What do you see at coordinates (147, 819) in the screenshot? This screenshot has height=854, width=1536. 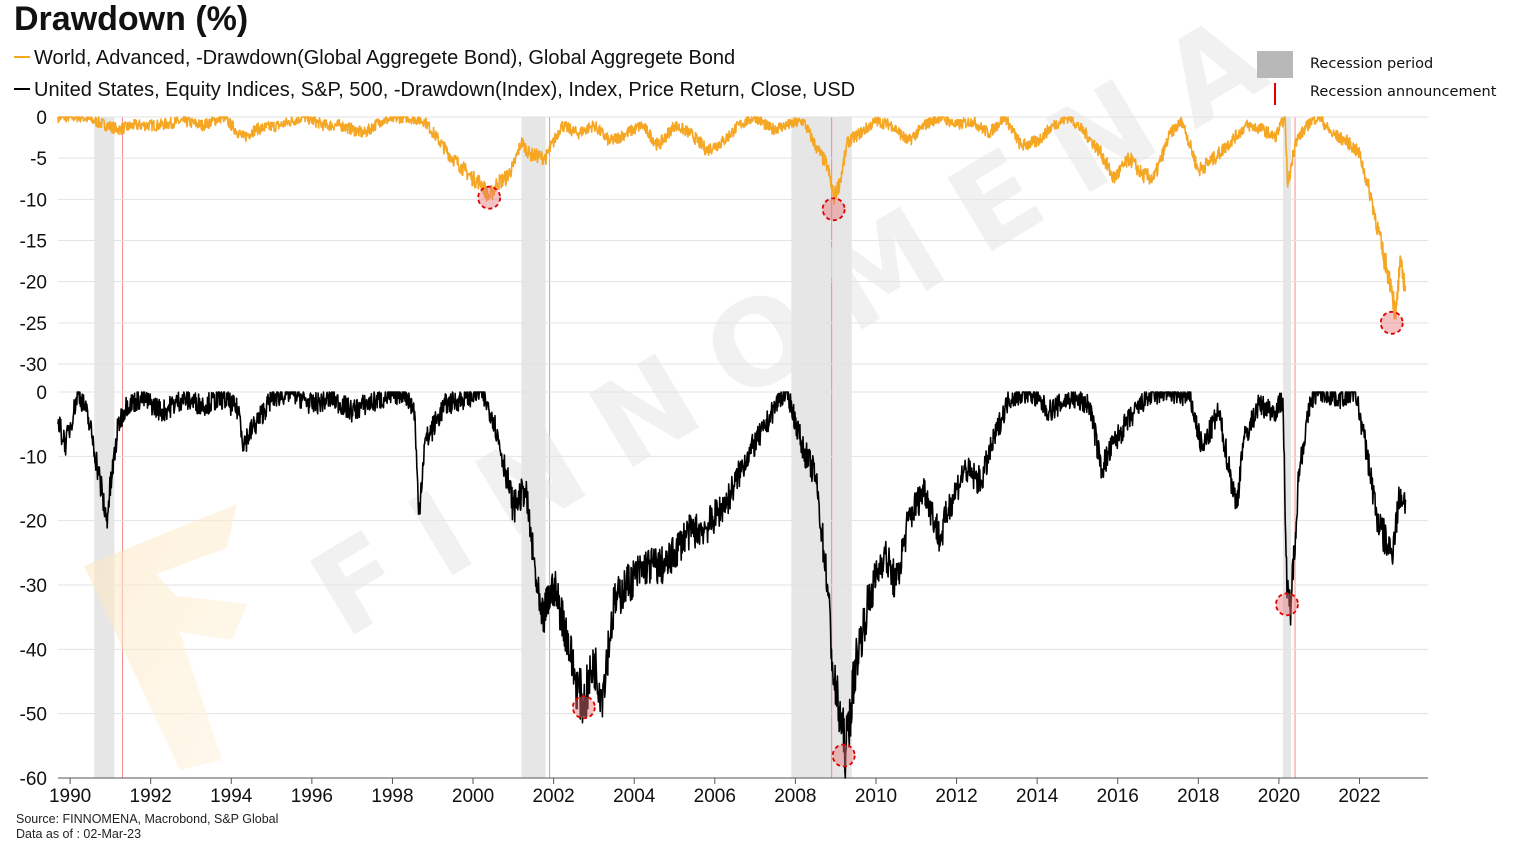 I see `source-line: Source: FINNOMENA, Macrobond, S&P Global` at bounding box center [147, 819].